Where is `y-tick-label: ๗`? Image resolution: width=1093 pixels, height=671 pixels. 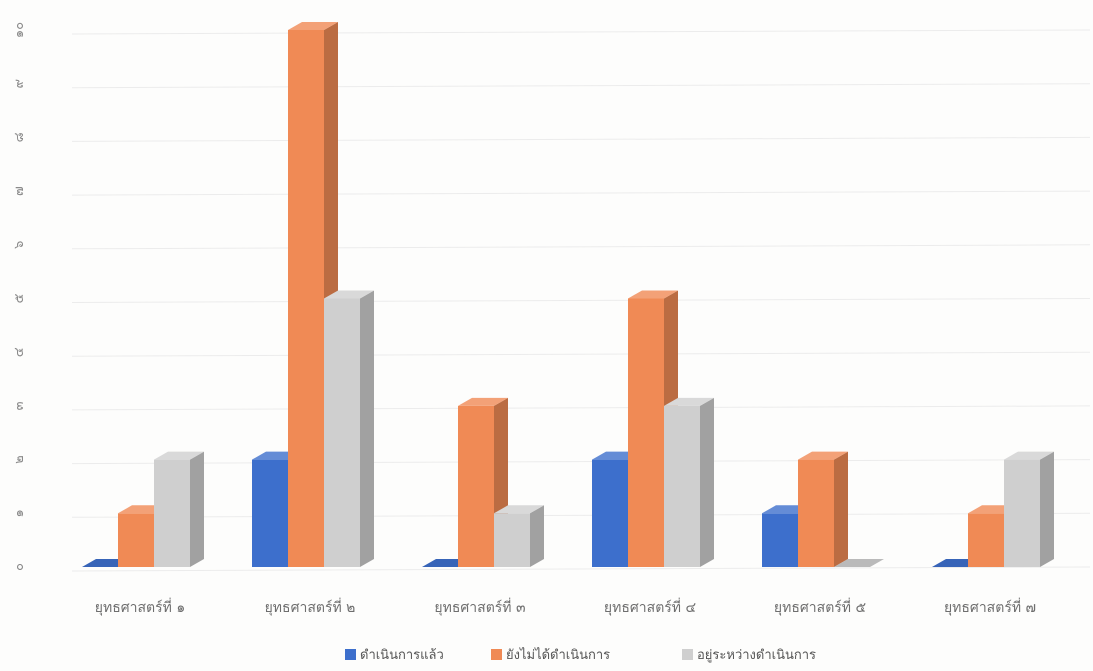
y-tick-label: ๗ is located at coordinates (19, 191).